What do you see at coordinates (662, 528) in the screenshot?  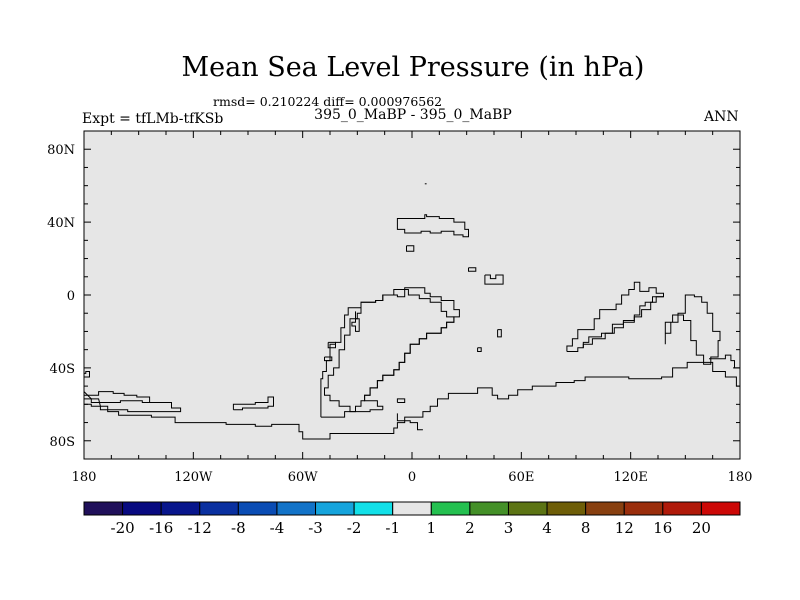 I see `colorbar-label: 16` at bounding box center [662, 528].